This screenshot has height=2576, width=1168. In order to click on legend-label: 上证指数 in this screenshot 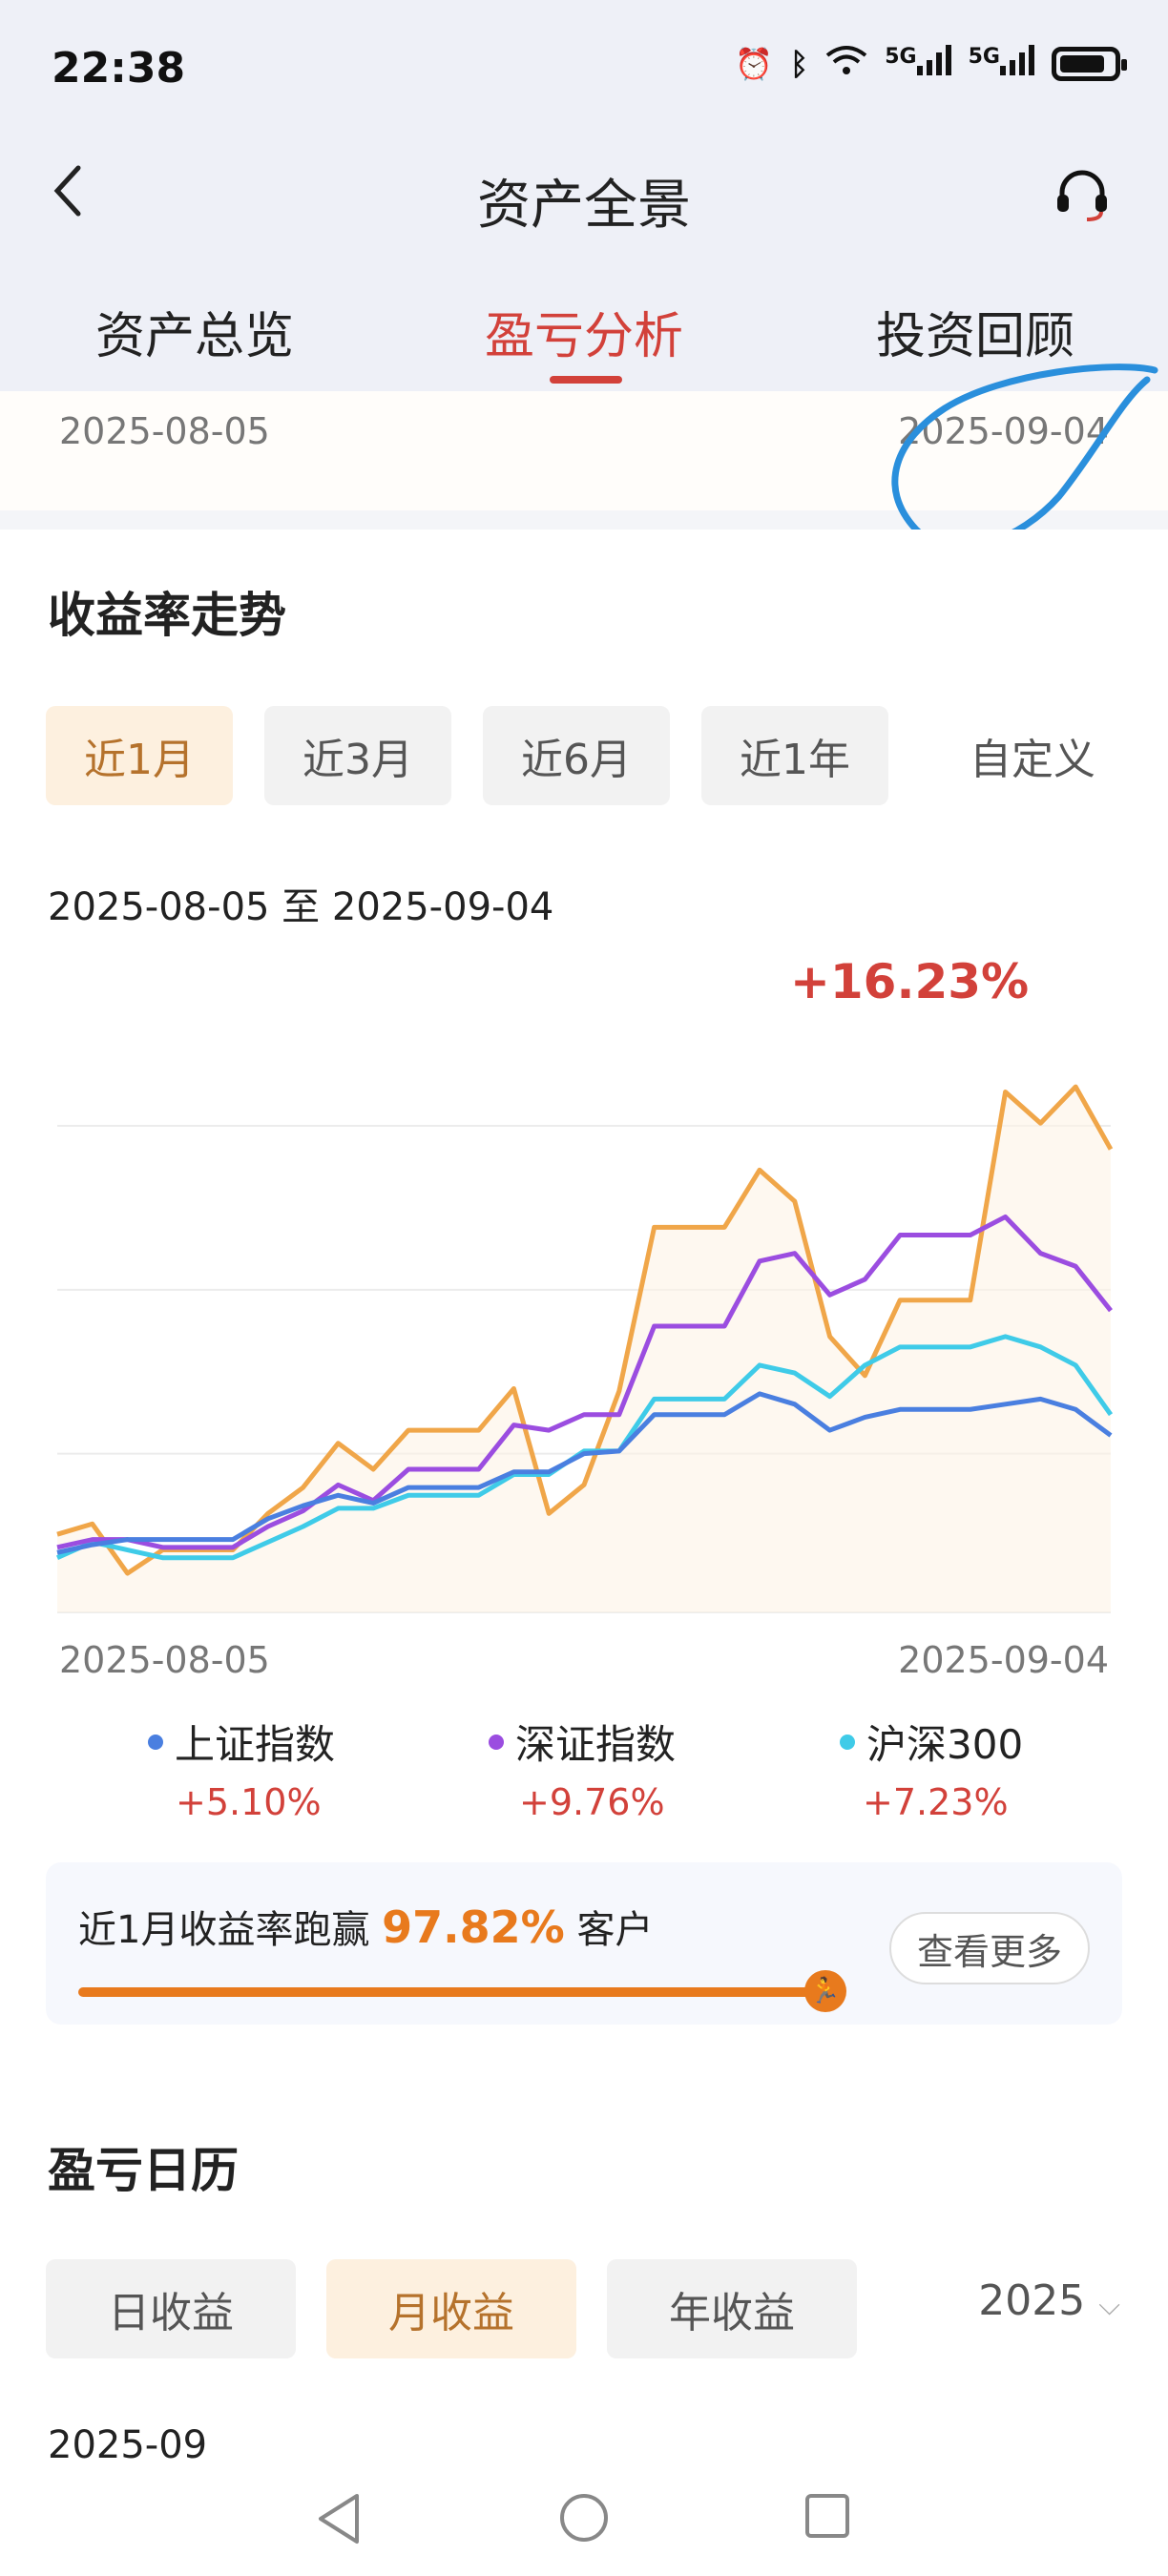, I will do `click(255, 1744)`.